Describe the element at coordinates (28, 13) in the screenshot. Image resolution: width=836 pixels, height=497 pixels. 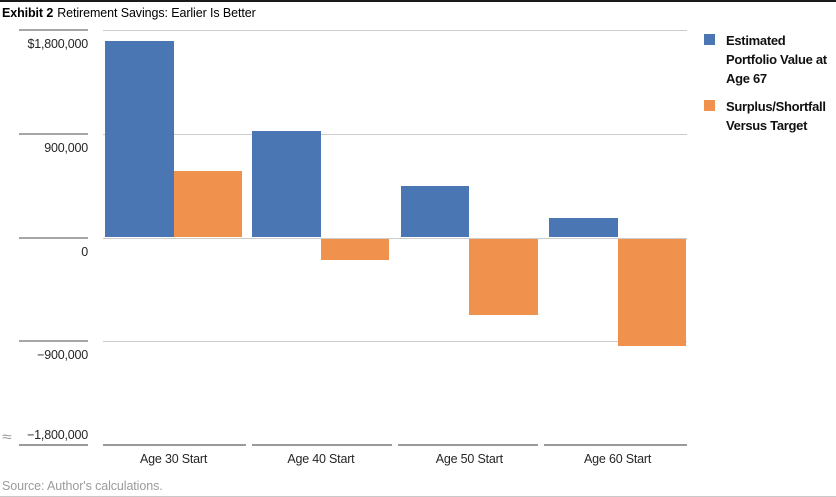
I see `exhibit-label: Exhibit 2` at that location.